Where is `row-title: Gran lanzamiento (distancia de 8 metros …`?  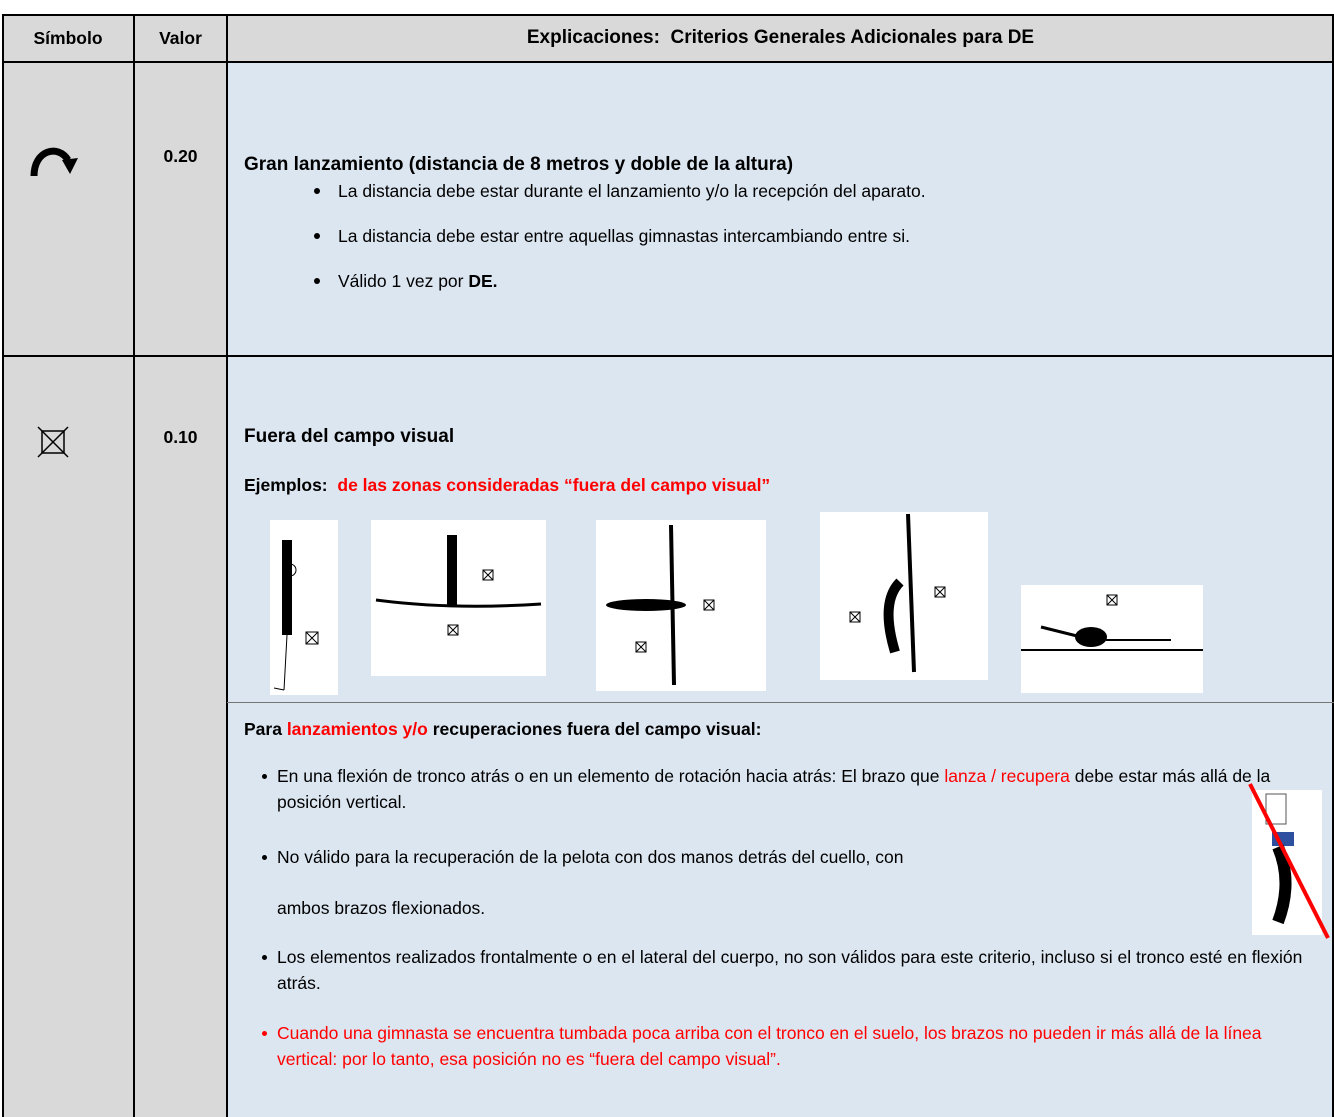
row-title: Gran lanzamiento (distancia de 8 metros … is located at coordinates (519, 164).